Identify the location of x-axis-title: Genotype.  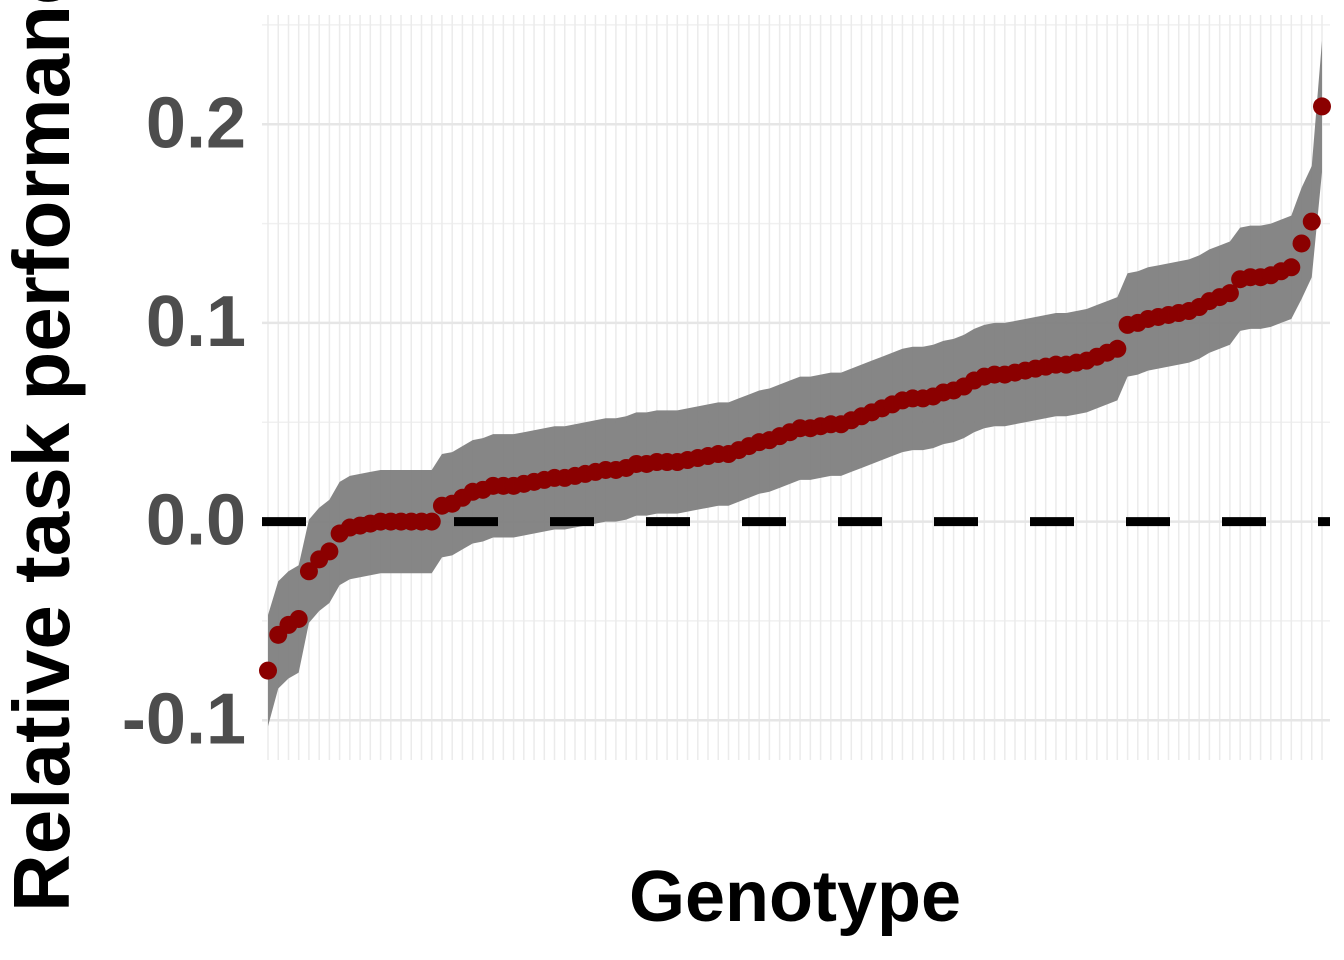
(795, 897).